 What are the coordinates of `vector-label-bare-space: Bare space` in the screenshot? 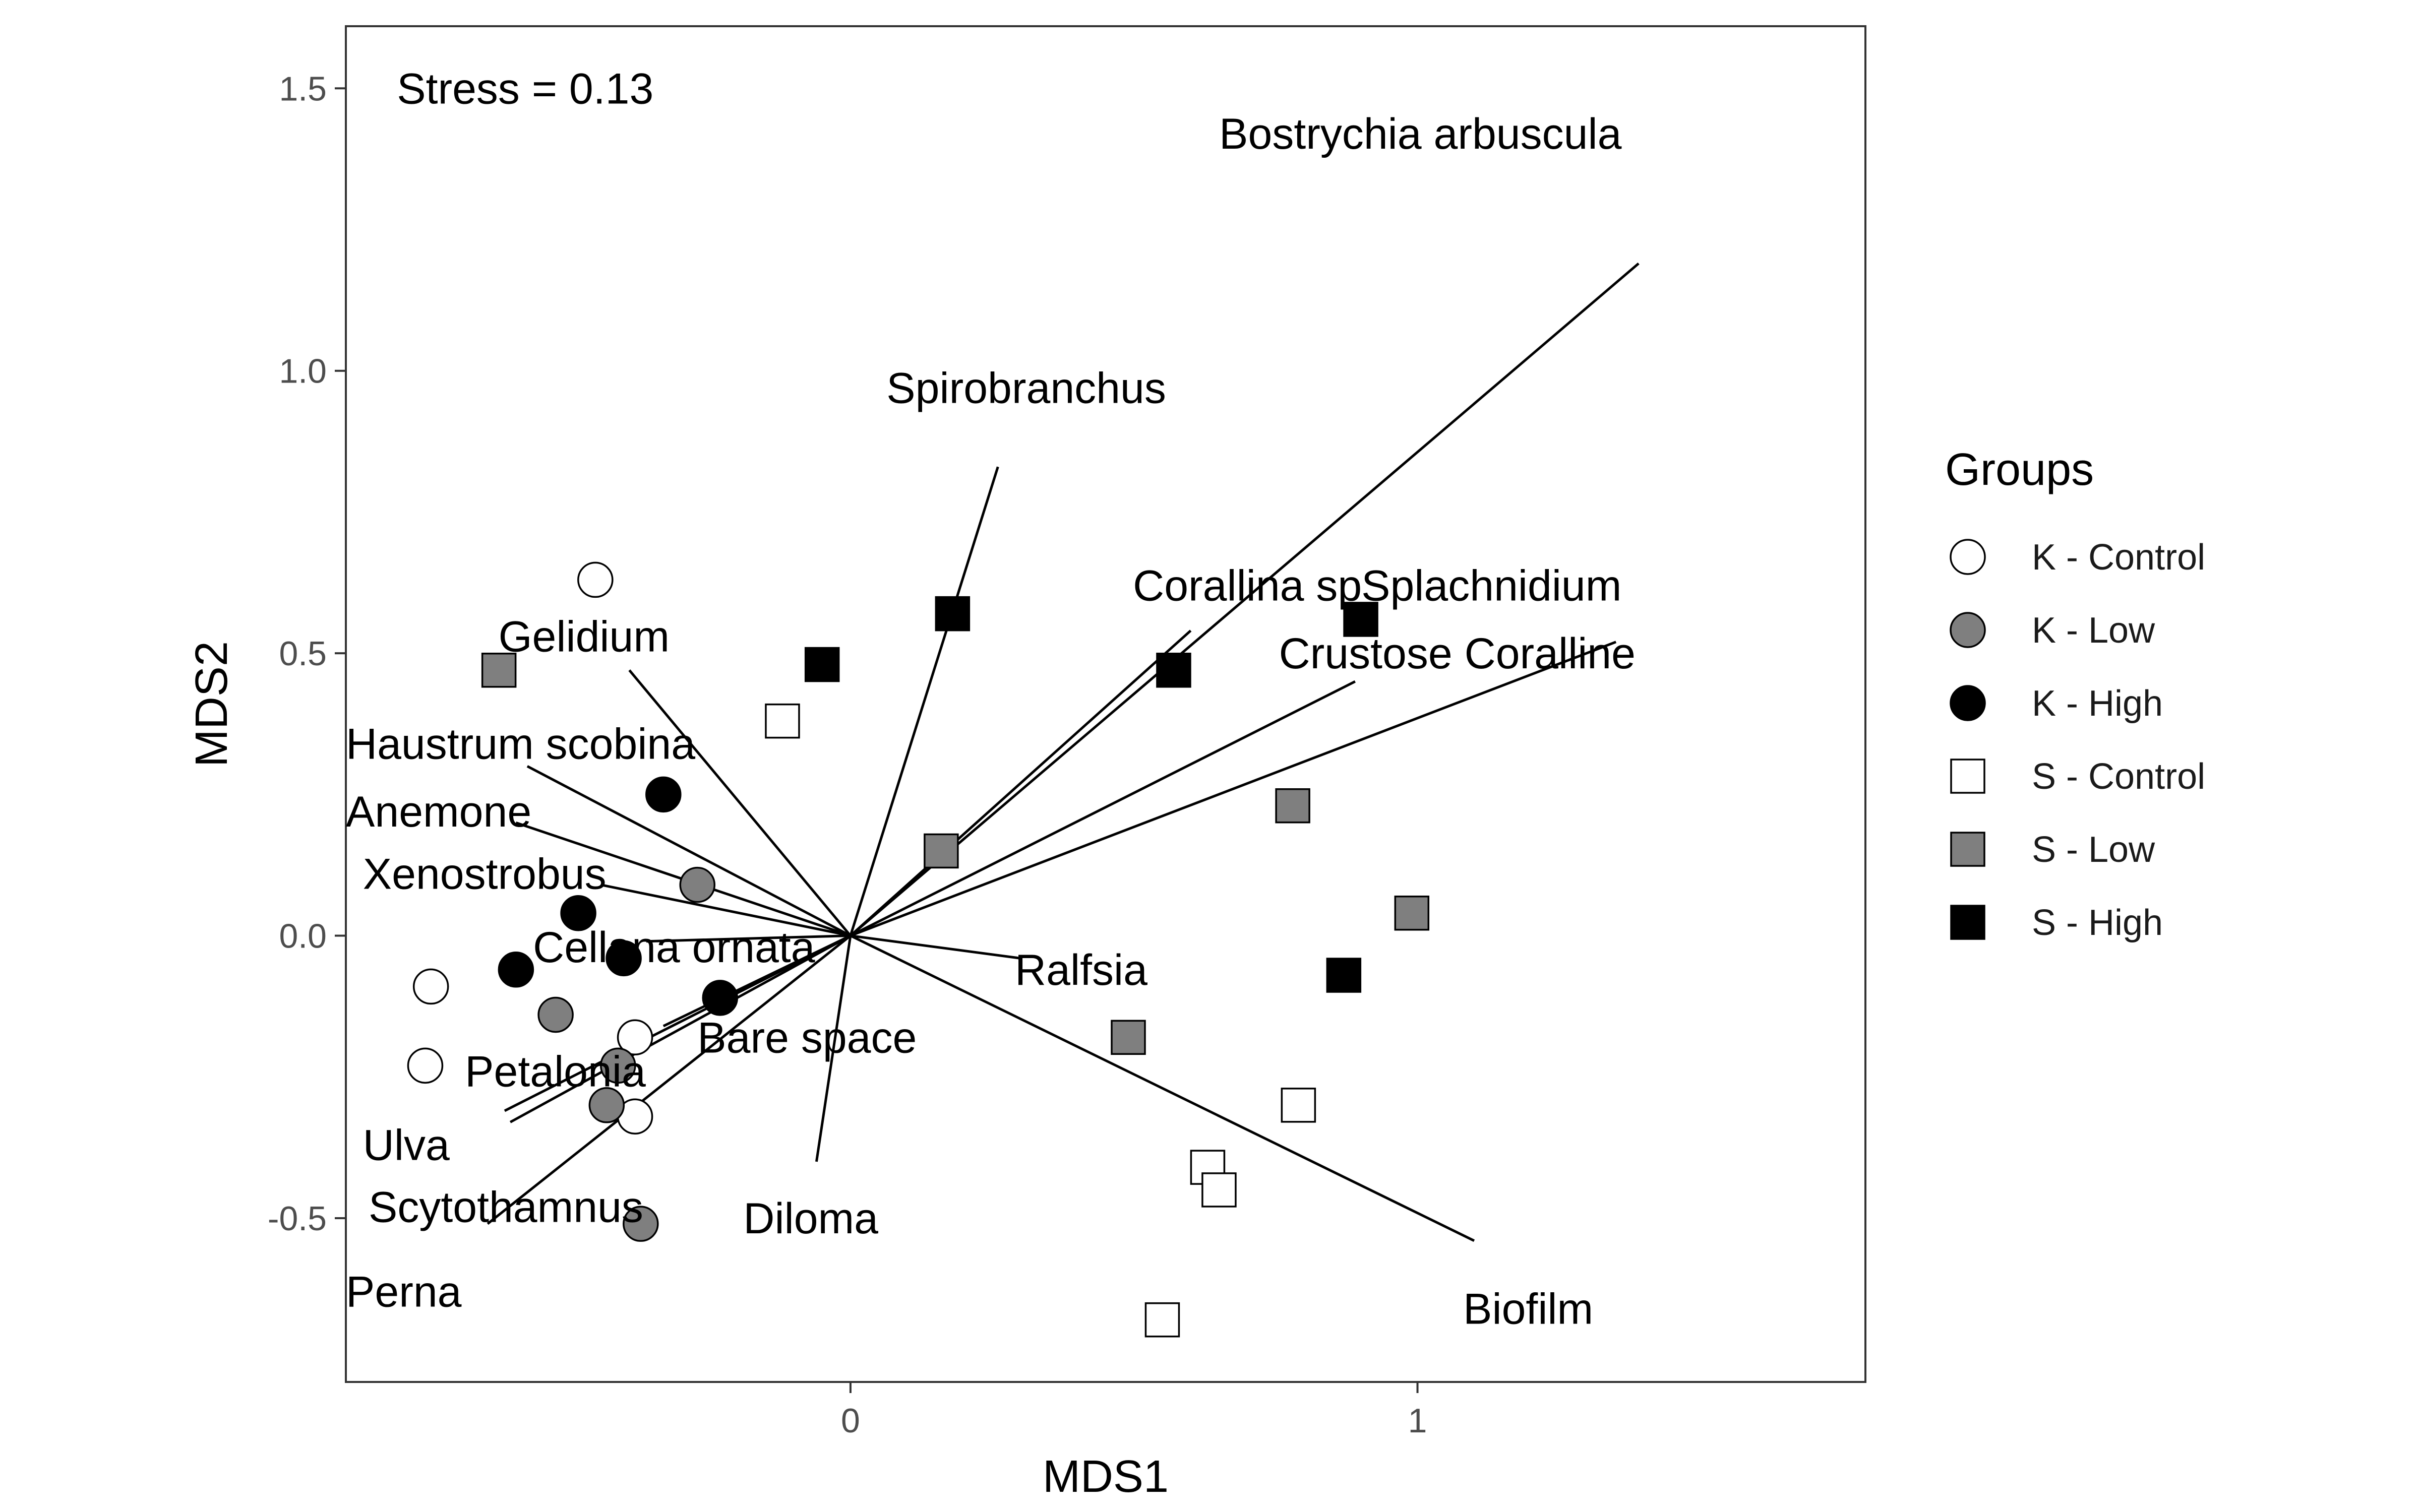 It's located at (807, 1038).